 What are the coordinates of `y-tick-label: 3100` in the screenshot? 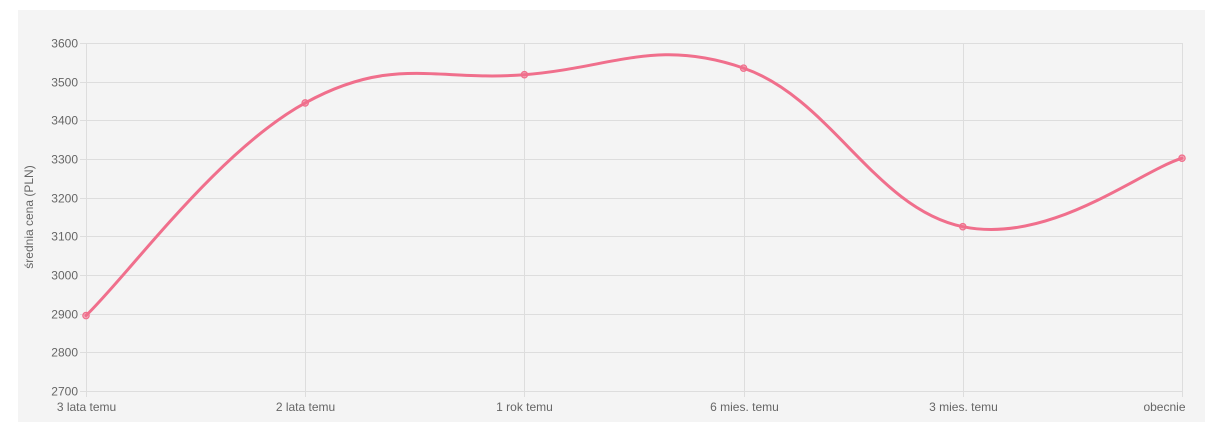 It's located at (64, 237).